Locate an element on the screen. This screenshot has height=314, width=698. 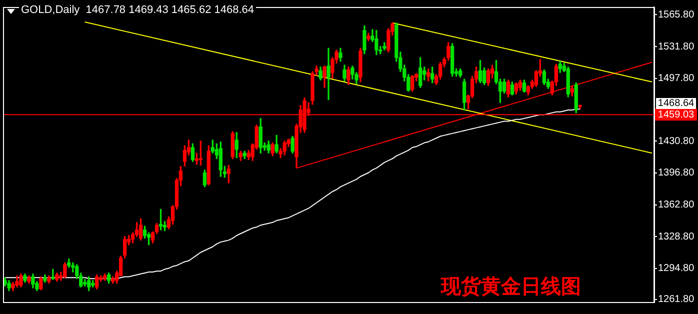
y-tick-label: 1261.80 is located at coordinates (676, 300).